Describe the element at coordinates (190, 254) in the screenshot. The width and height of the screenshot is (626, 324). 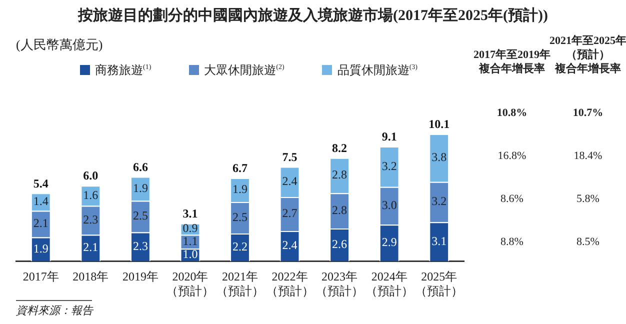
I see `data-label: 1.0` at that location.